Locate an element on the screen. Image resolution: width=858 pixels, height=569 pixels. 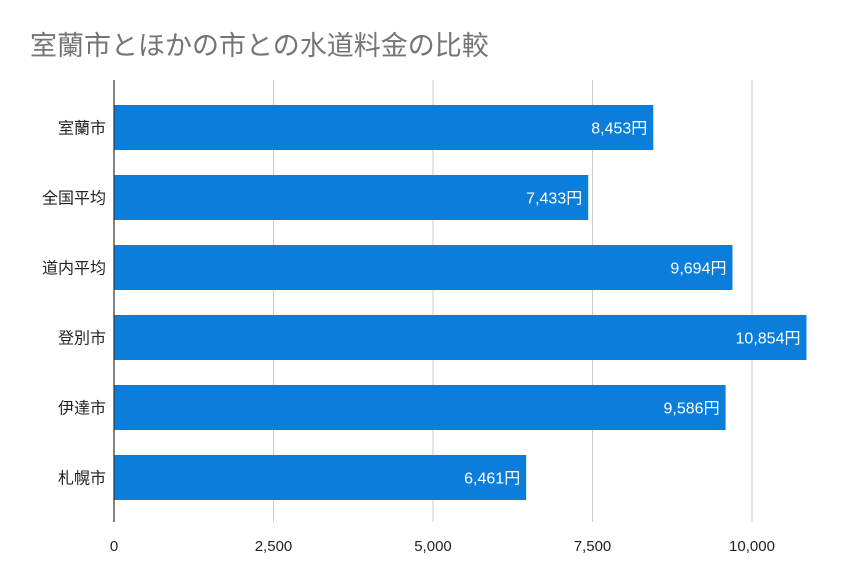
x-tick-label: 10,000 is located at coordinates (752, 546).